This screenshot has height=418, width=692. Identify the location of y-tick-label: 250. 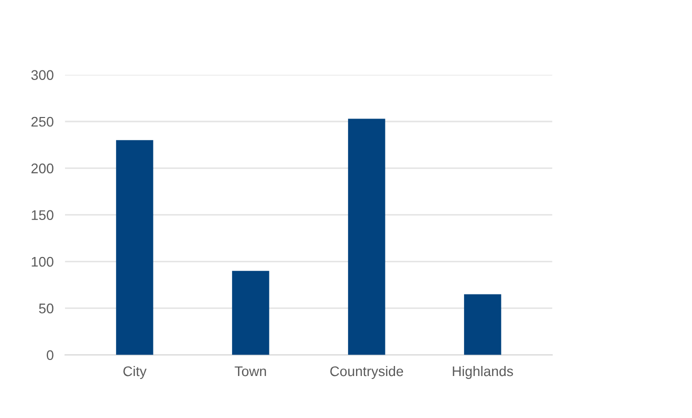
(42, 121).